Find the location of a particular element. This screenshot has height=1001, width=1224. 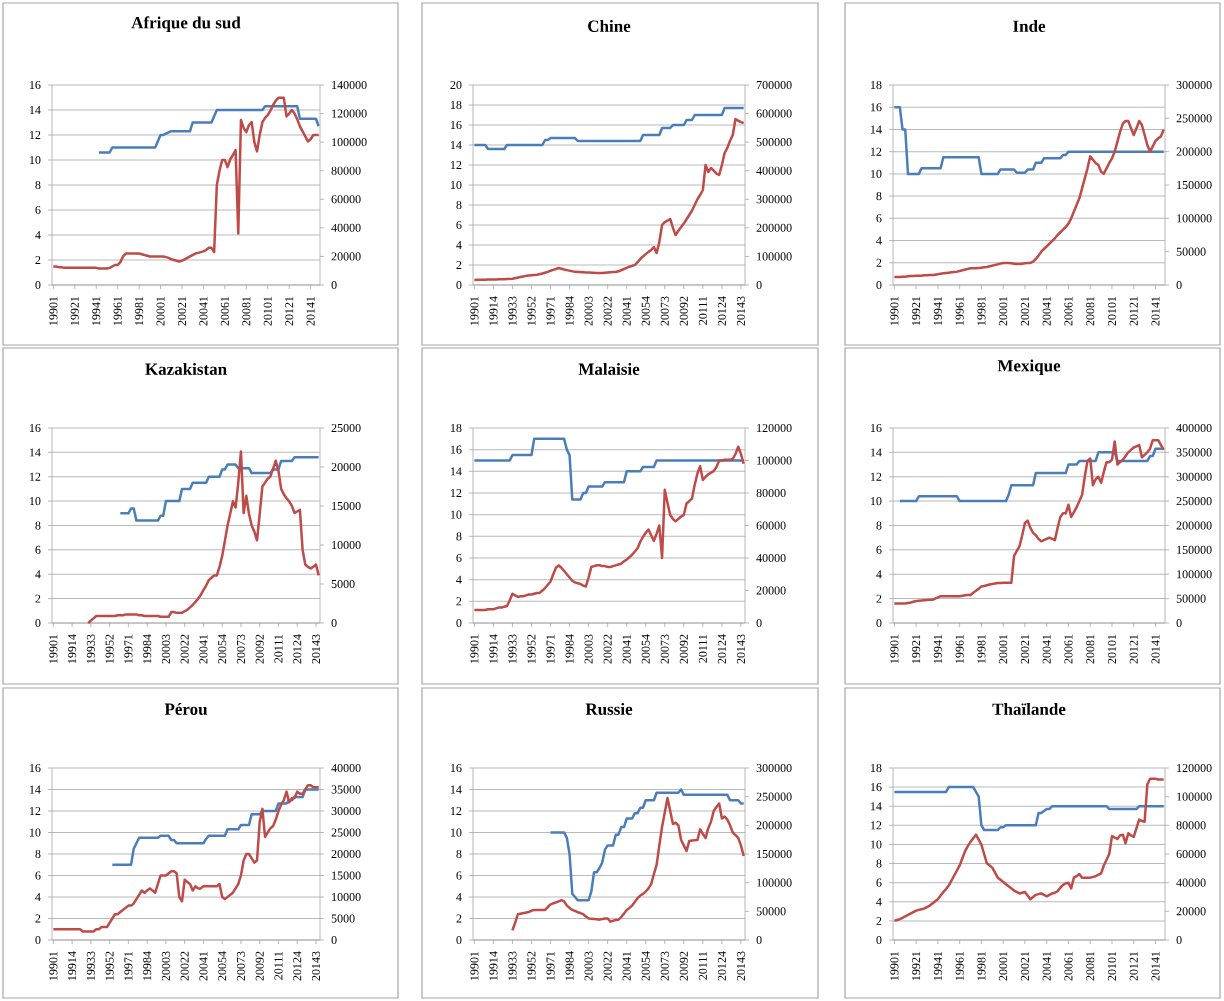

x-tick-label: 20101 is located at coordinates (267, 311).